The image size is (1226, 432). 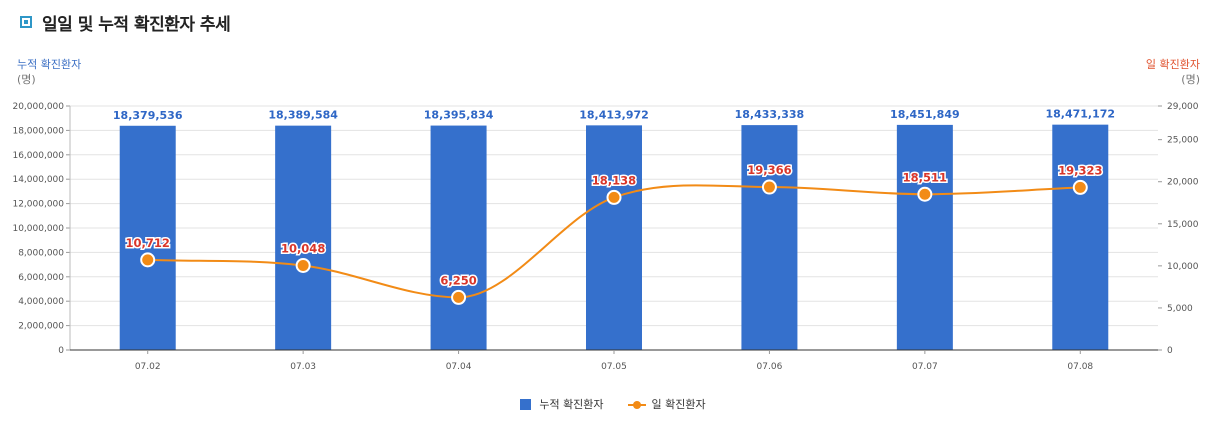 I want to click on right-tick-label: 20,000, so click(x=1183, y=183).